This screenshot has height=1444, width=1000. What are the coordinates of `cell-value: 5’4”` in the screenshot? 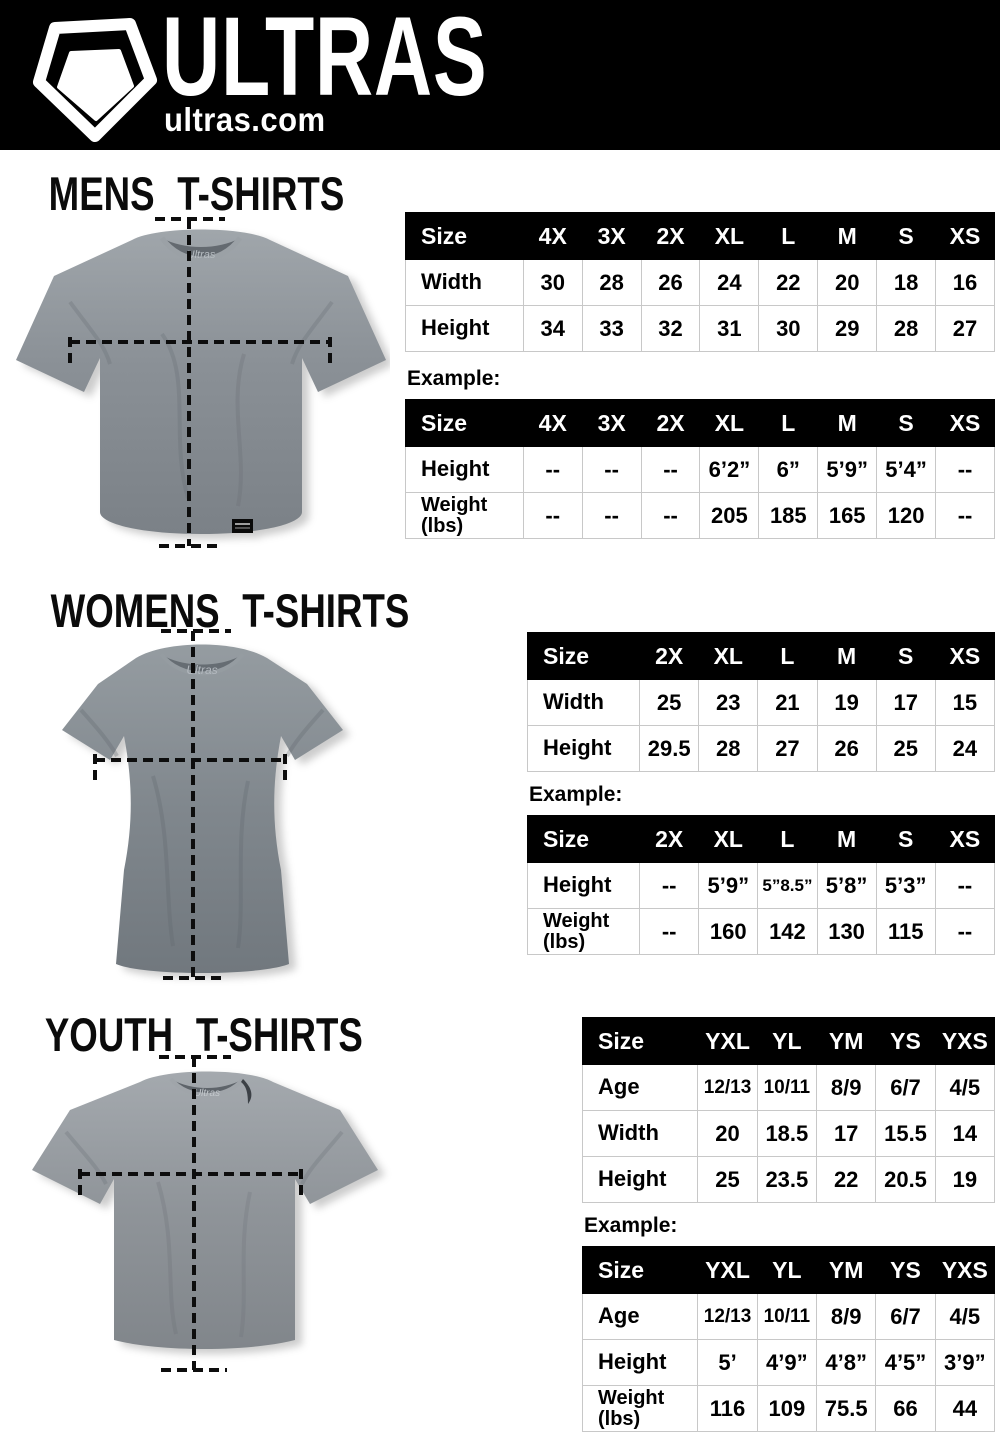 It's located at (906, 469).